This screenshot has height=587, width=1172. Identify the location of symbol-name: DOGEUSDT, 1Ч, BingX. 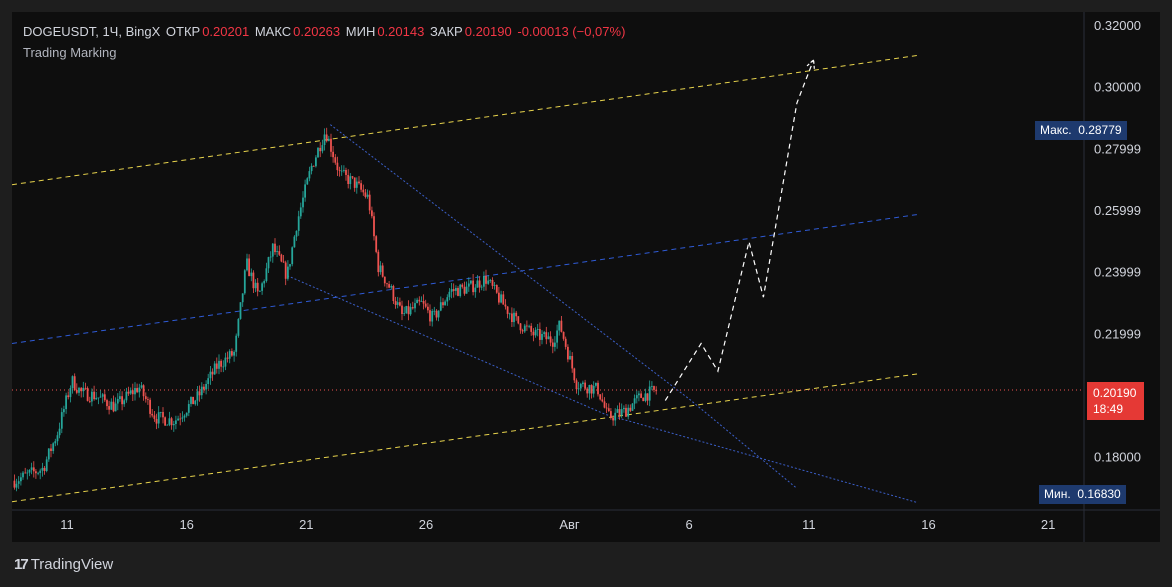
(92, 31).